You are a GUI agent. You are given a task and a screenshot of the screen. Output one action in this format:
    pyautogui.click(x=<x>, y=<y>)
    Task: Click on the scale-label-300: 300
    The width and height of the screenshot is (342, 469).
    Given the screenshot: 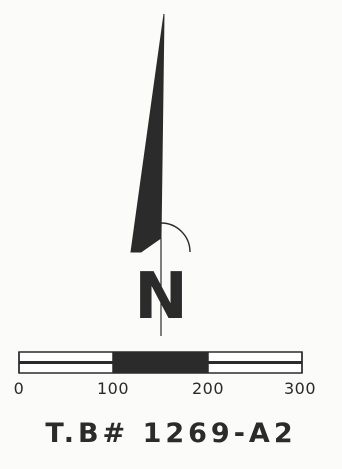 What is the action you would take?
    pyautogui.click(x=300, y=388)
    